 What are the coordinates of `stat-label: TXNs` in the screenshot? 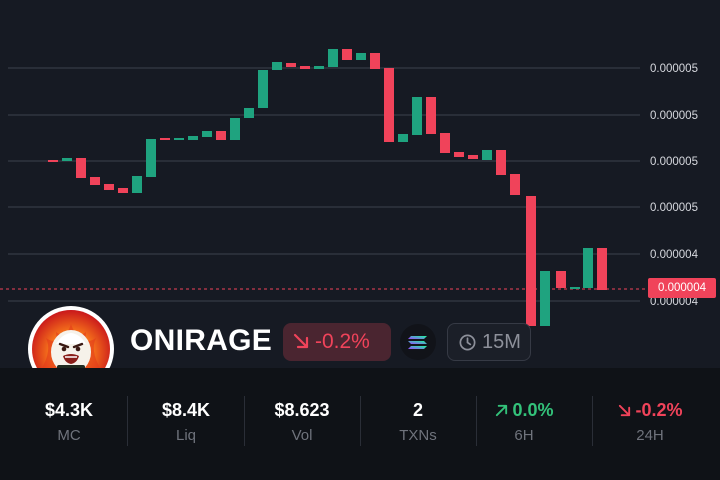 It's located at (418, 435).